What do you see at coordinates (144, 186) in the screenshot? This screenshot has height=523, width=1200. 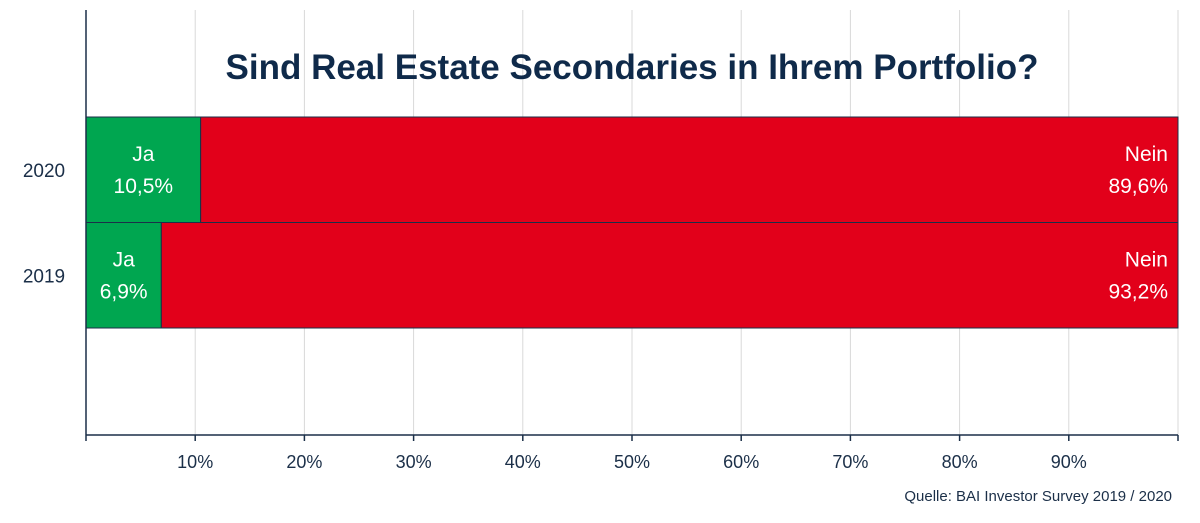 I see `bar-value-label: 10,5%` at bounding box center [144, 186].